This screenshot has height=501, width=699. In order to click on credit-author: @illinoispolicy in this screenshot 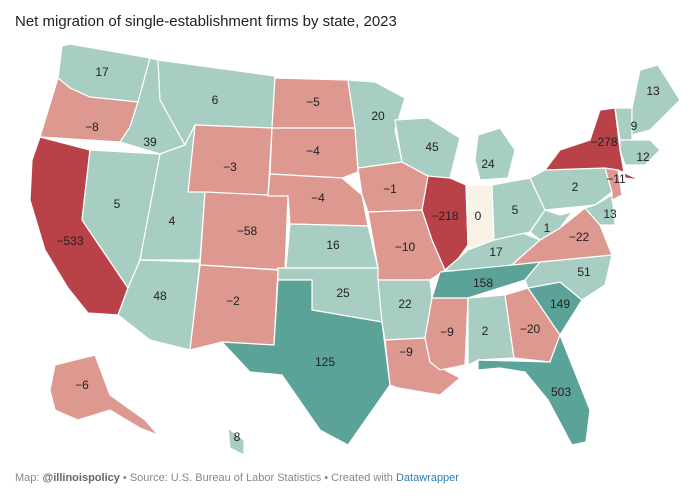, I will do `click(81, 478)`.